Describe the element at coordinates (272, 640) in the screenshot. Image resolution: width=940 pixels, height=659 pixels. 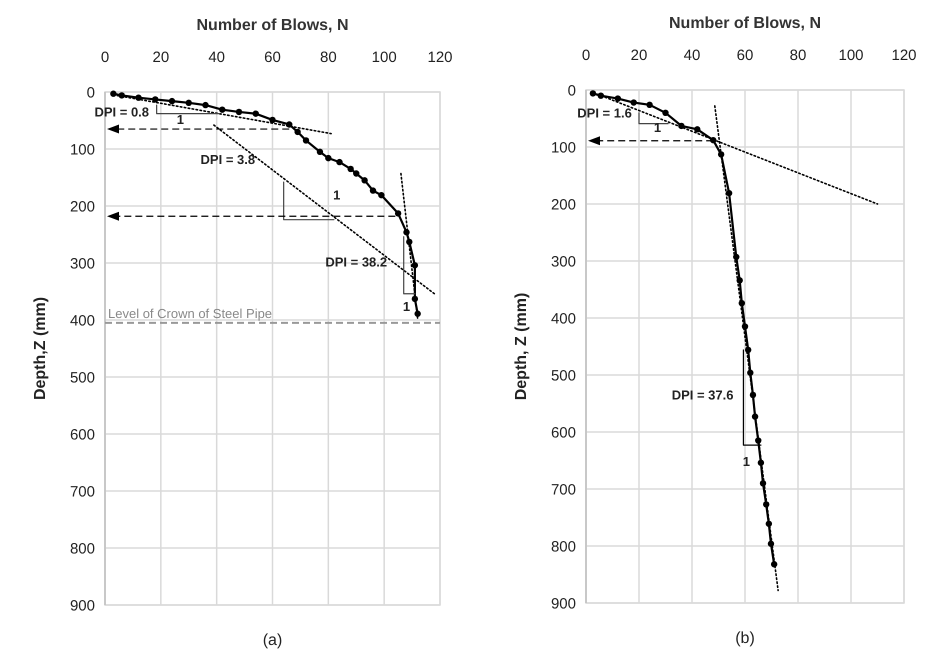
I see `text: (a)` at that location.